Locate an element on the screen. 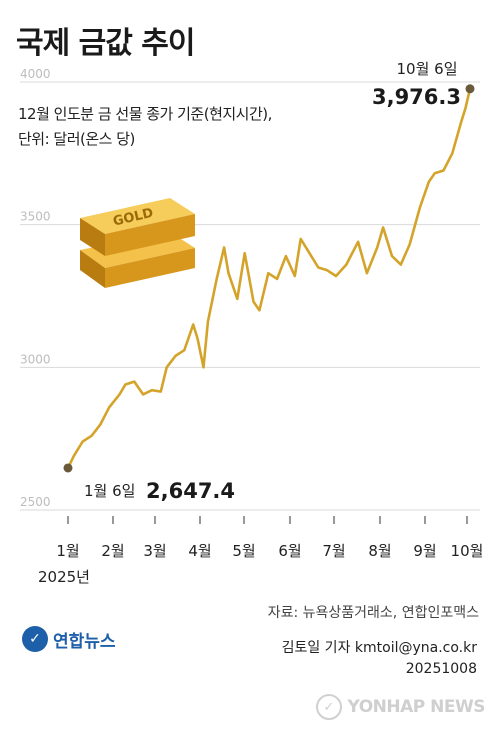  yonhap-logo: ✓ 연합뉴스 is located at coordinates (69, 639).